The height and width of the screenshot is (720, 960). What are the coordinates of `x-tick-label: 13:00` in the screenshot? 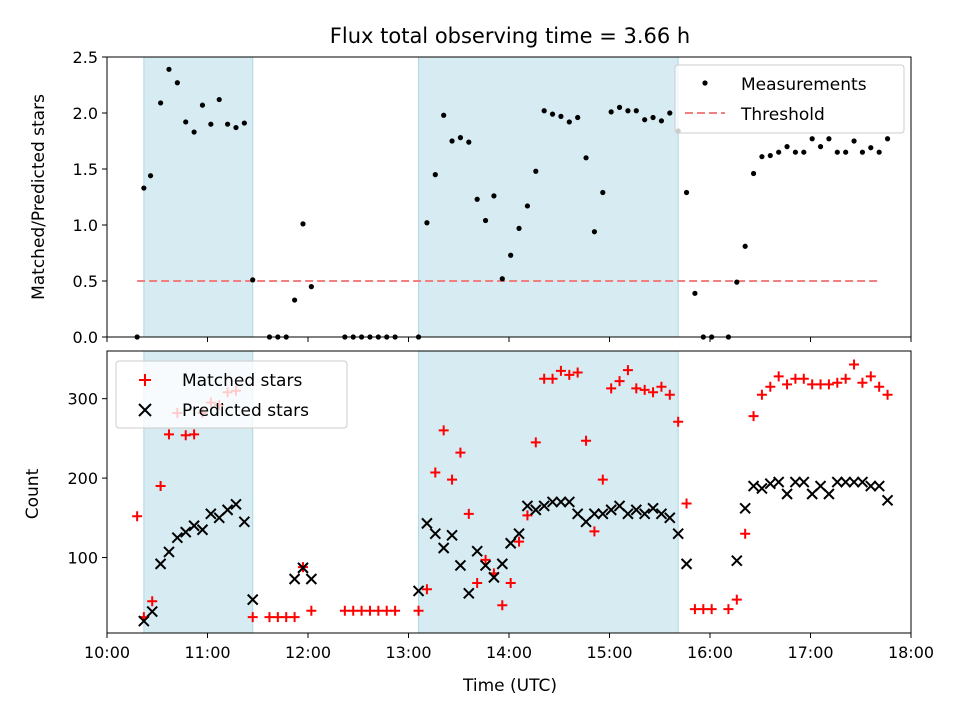 It's located at (408, 652).